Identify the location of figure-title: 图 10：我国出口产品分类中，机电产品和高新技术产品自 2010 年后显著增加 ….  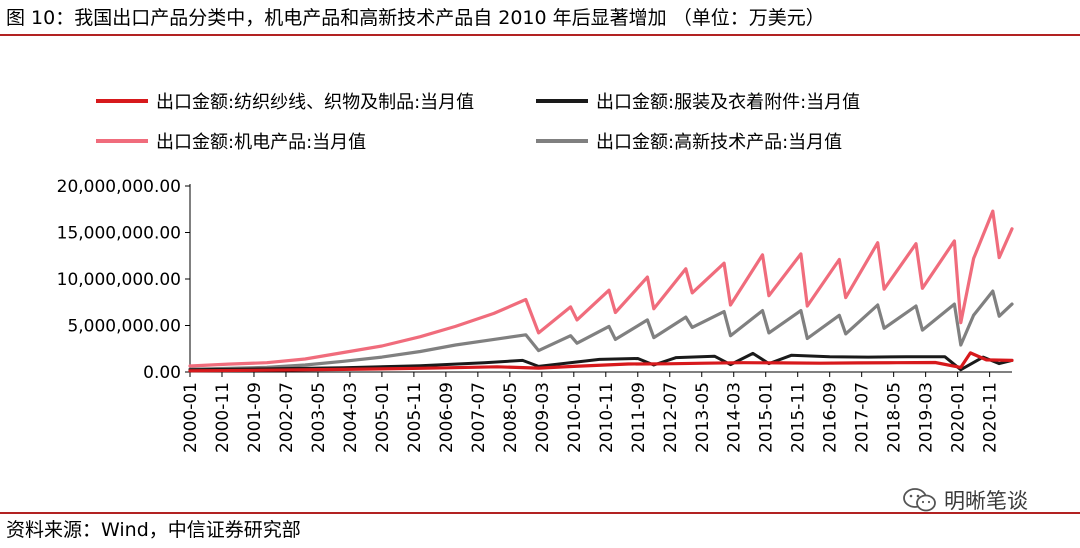
(415, 18).